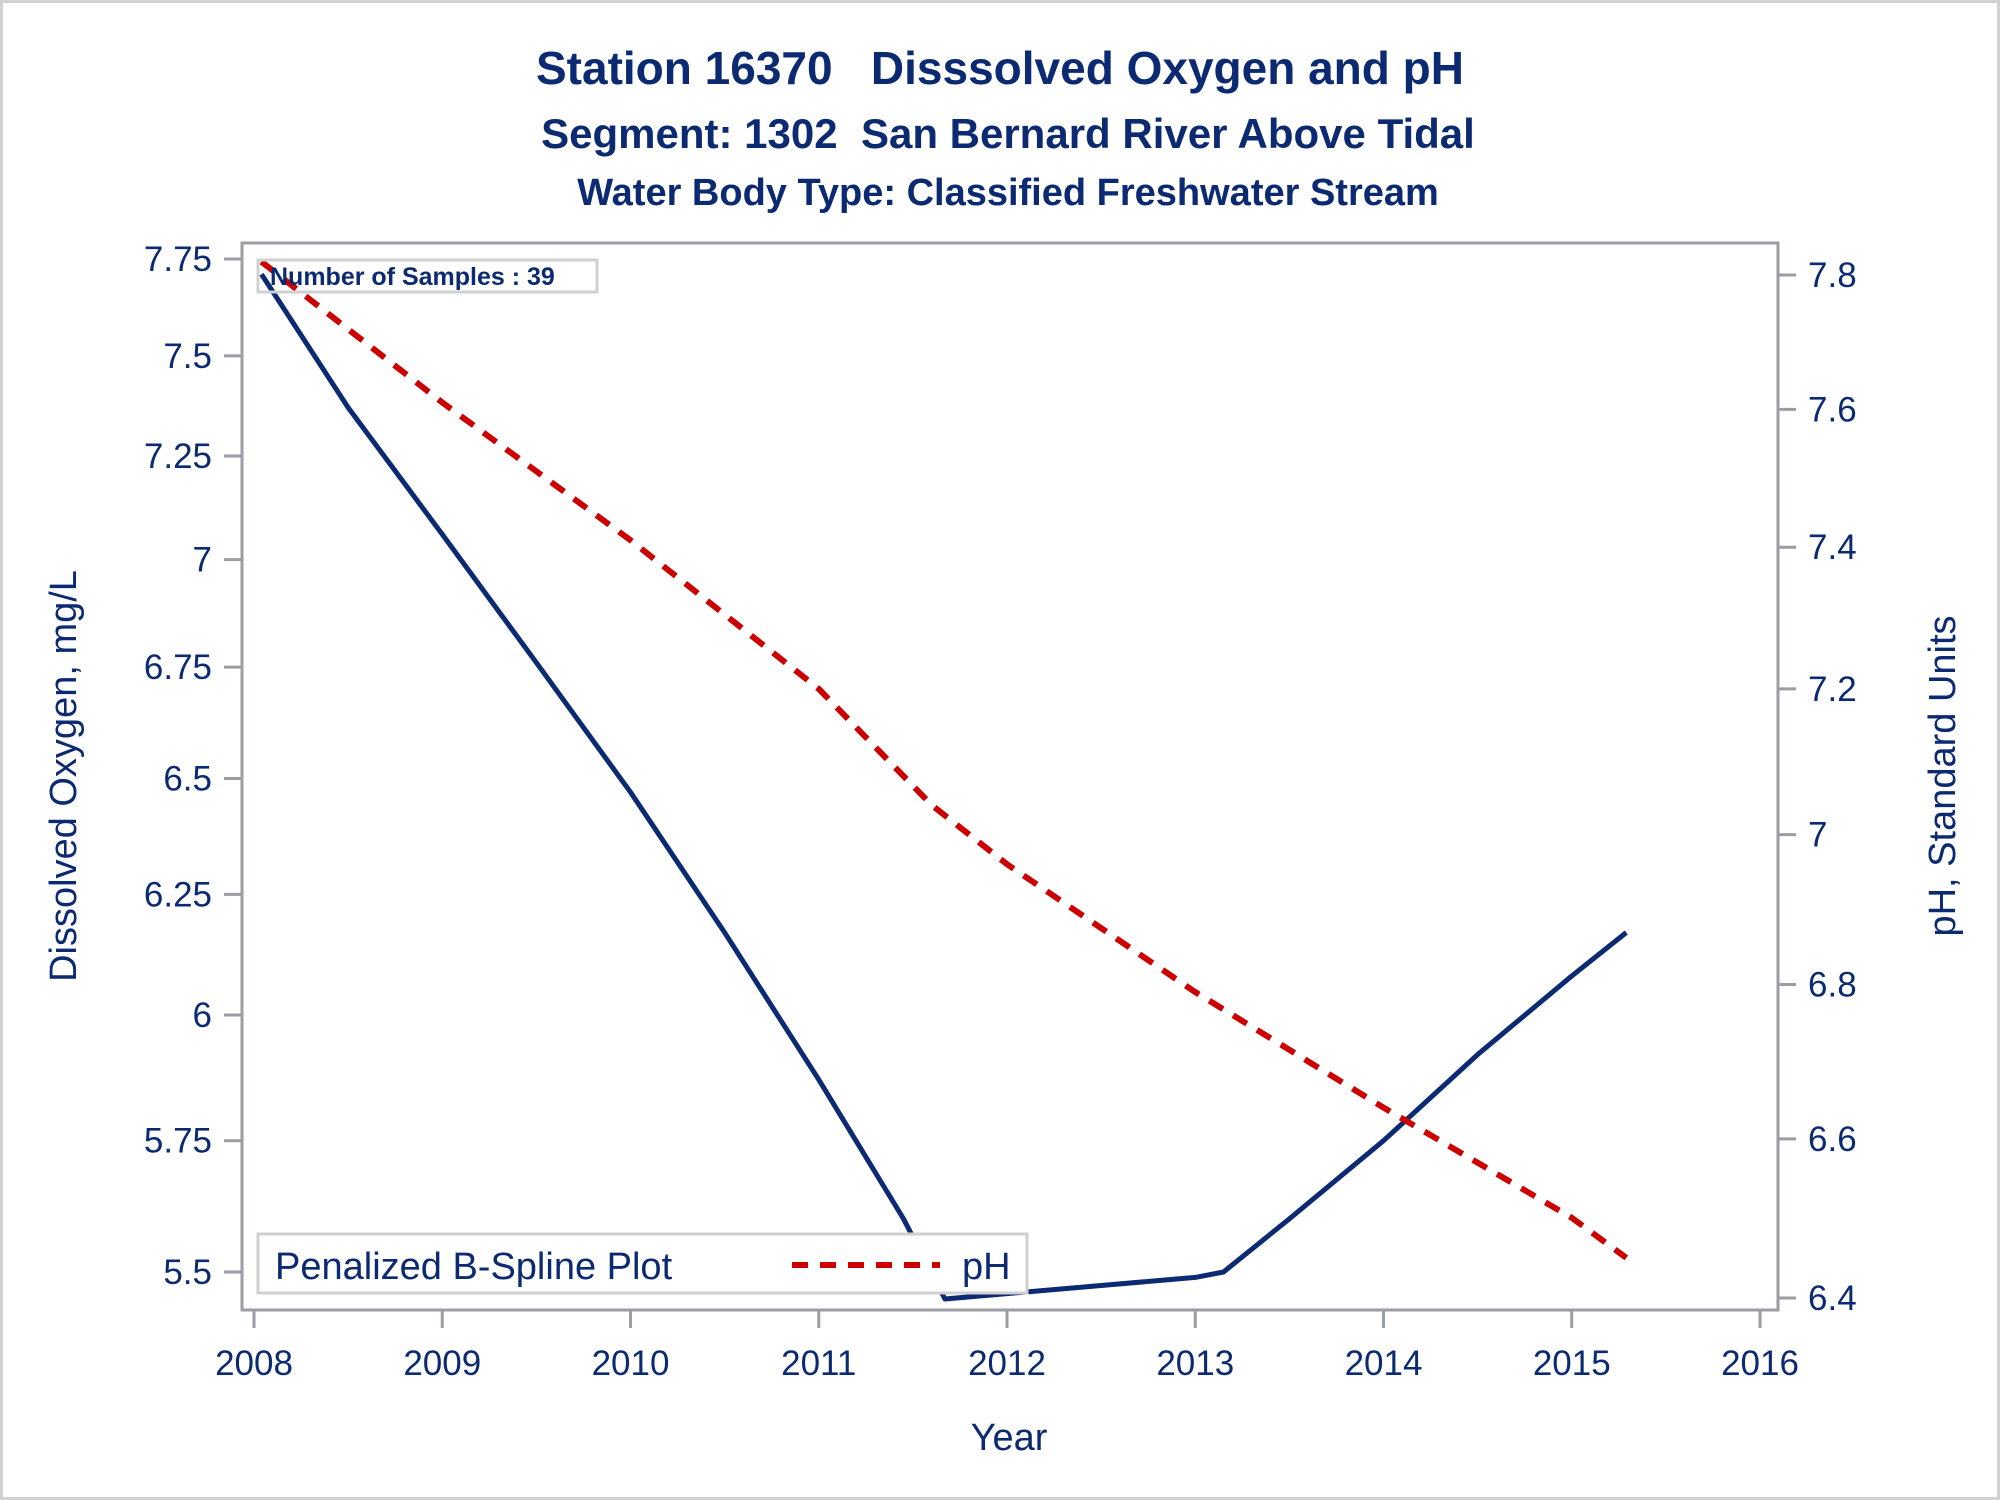  What do you see at coordinates (1009, 1438) in the screenshot?
I see `x-axis-label: Year` at bounding box center [1009, 1438].